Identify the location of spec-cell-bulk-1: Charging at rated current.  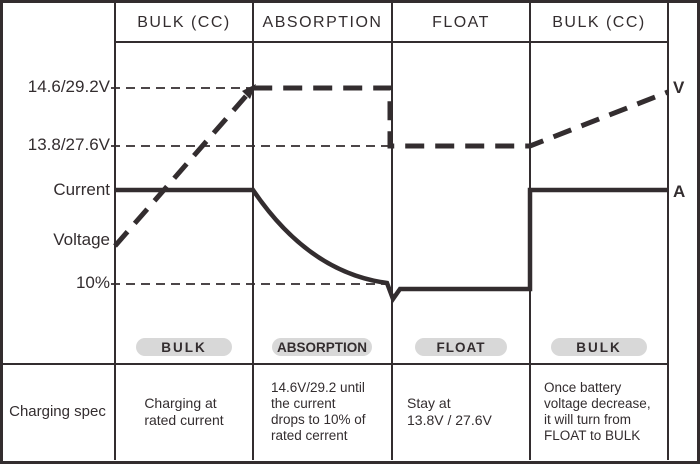
(184, 412).